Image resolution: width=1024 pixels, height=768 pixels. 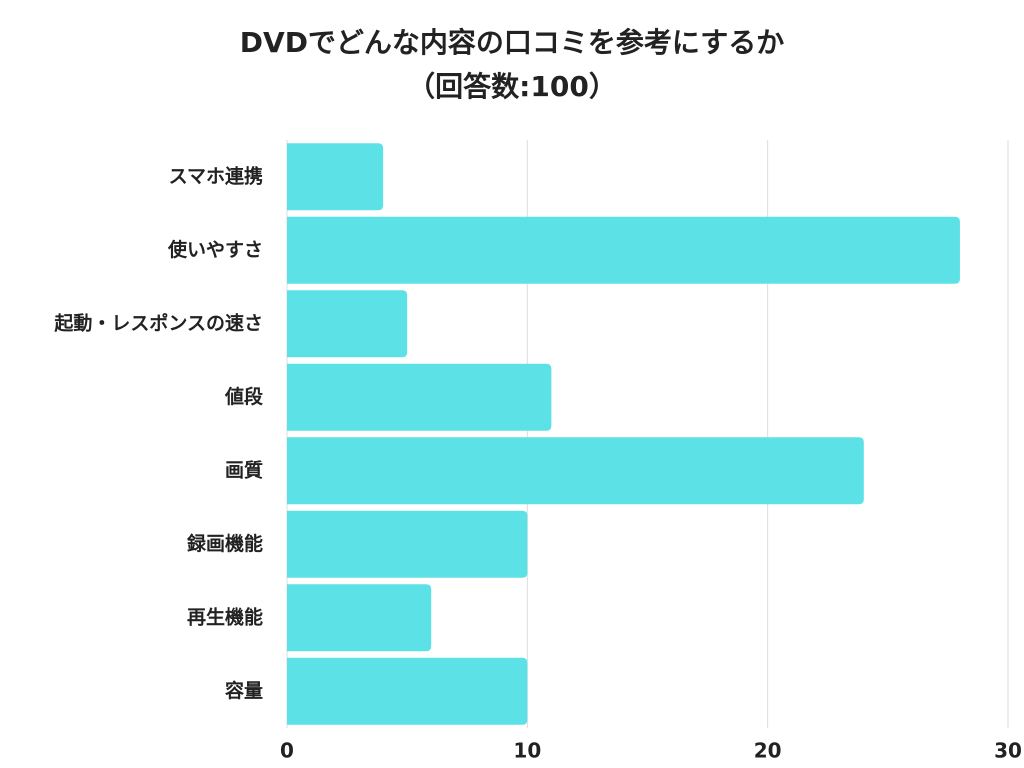 I want to click on x-tick-label: 20, so click(x=768, y=751).